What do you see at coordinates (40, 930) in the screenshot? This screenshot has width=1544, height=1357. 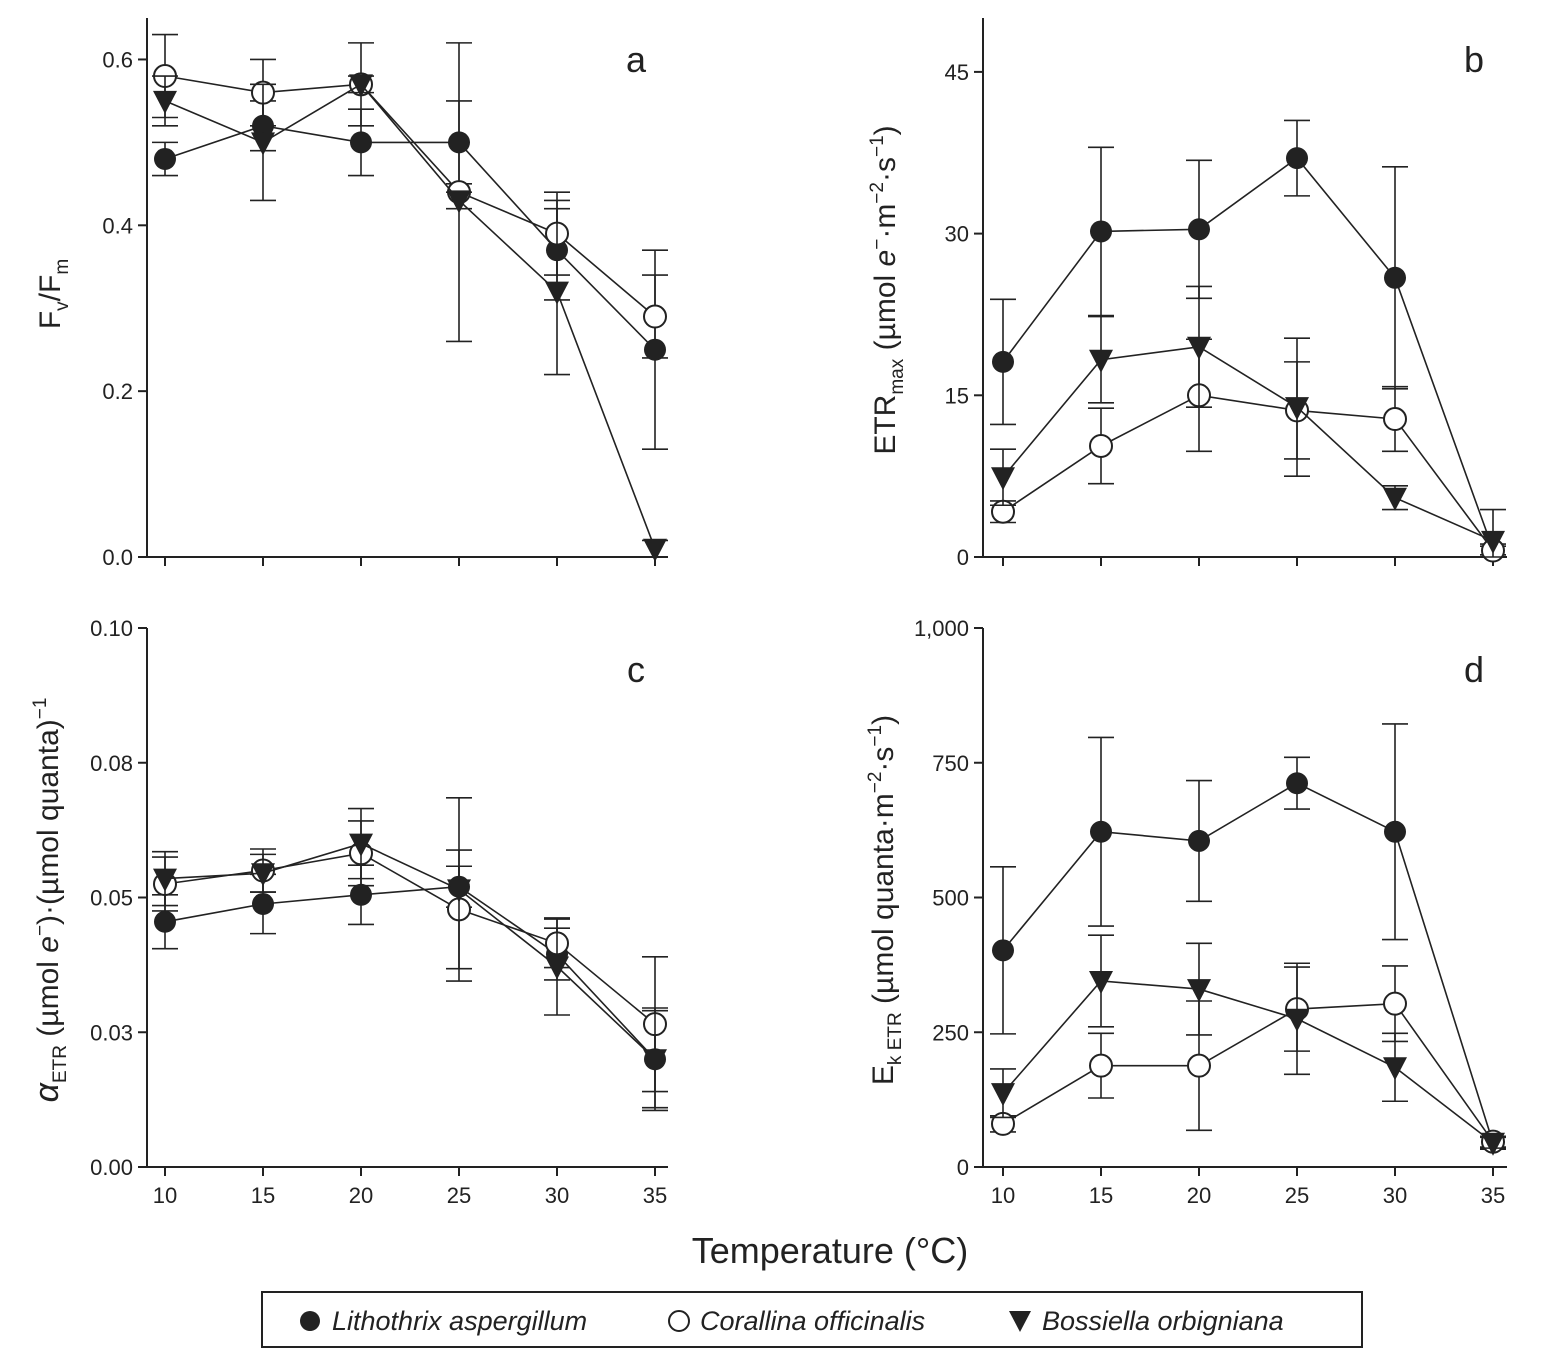 I see `ylabel-c-minus: −` at bounding box center [40, 930].